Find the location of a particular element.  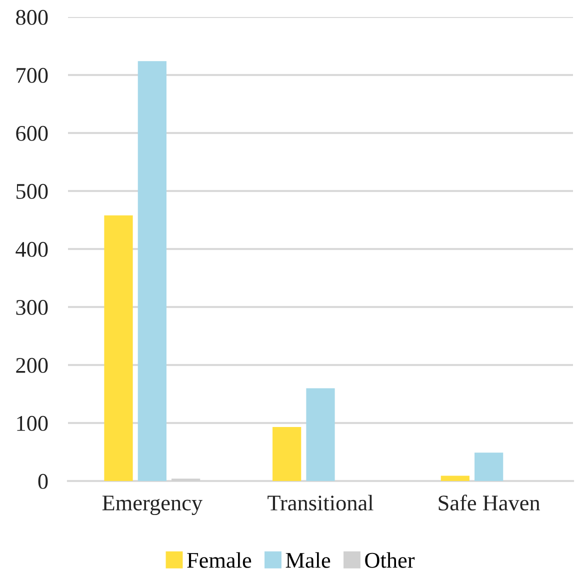

legend-label: Female is located at coordinates (219, 560).